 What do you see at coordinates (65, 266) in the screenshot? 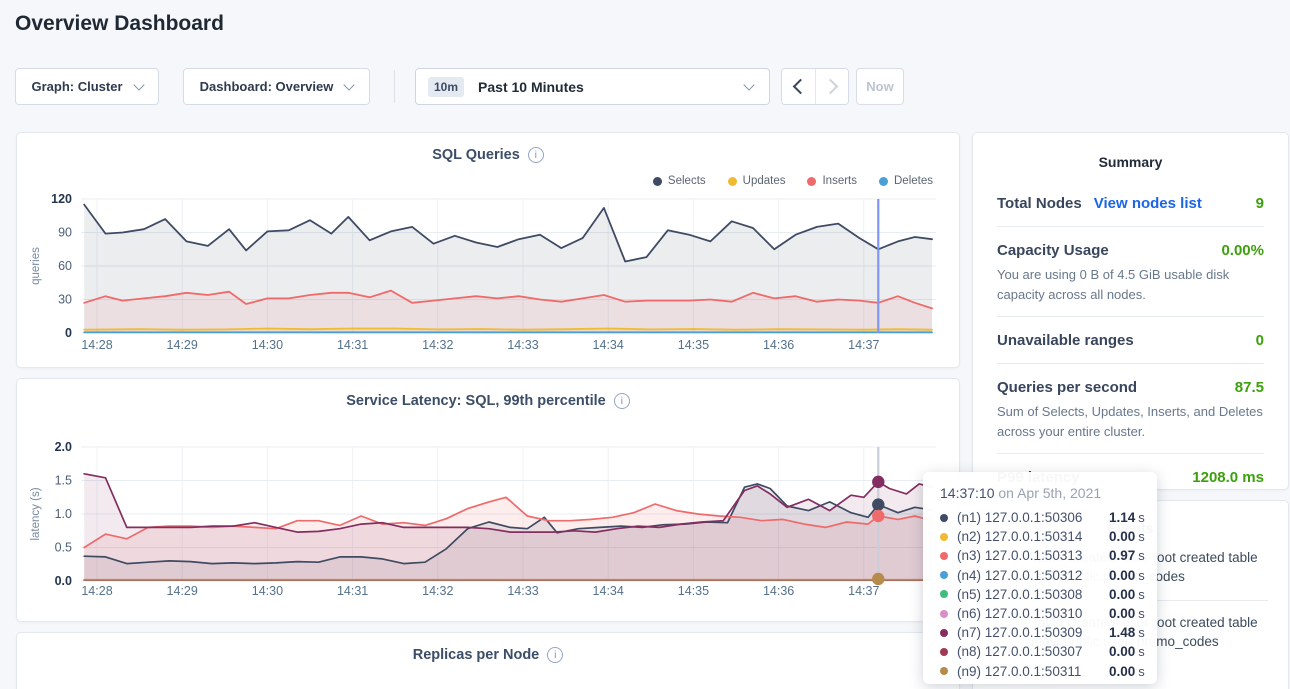
I see `svg-text: 60` at bounding box center [65, 266].